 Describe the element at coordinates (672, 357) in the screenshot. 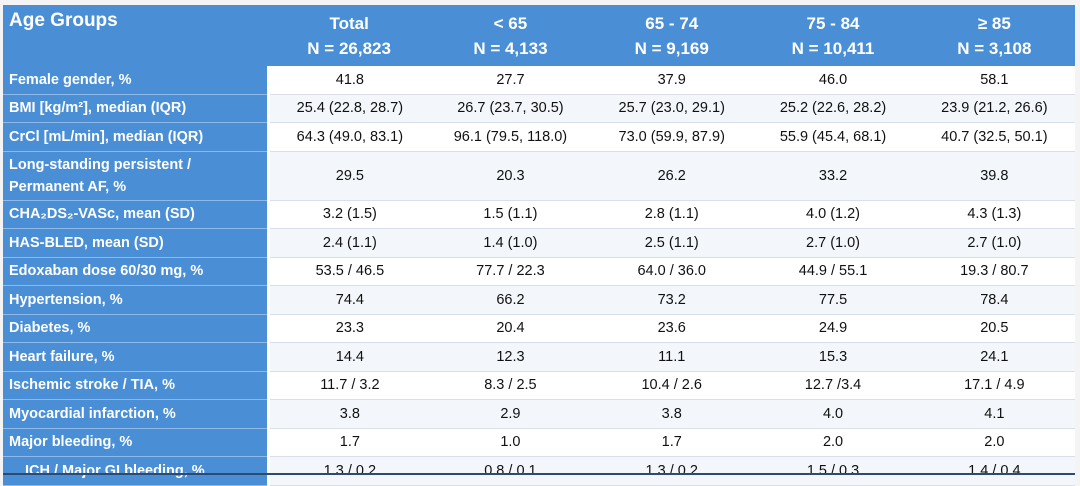

I see `table-cell: 11.1` at that location.